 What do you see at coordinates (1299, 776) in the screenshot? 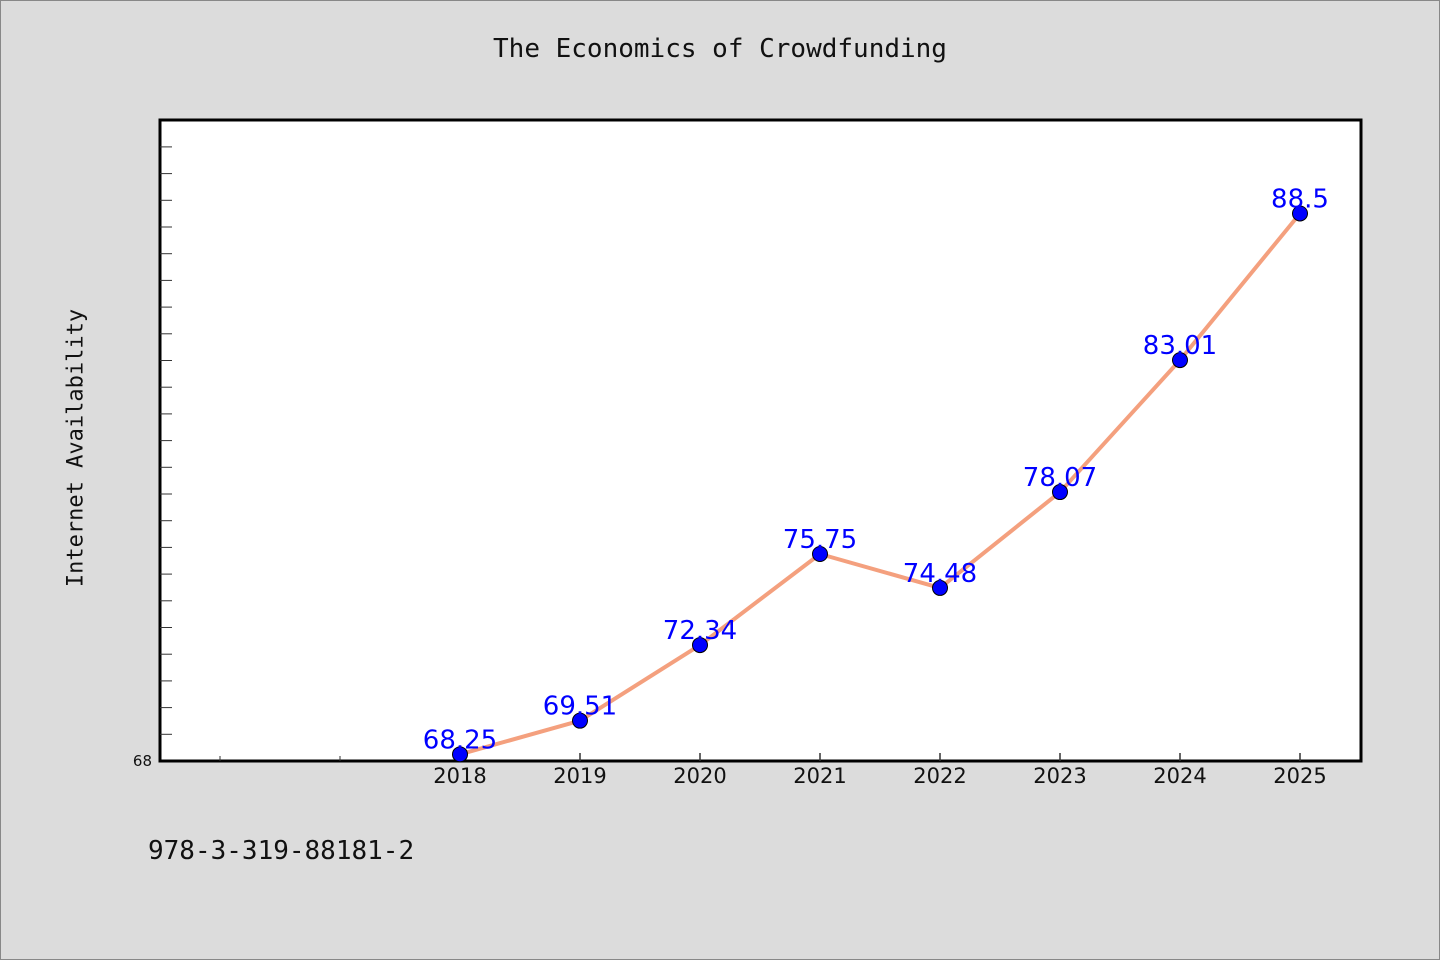
I see `x-tick-label: 2025` at bounding box center [1299, 776].